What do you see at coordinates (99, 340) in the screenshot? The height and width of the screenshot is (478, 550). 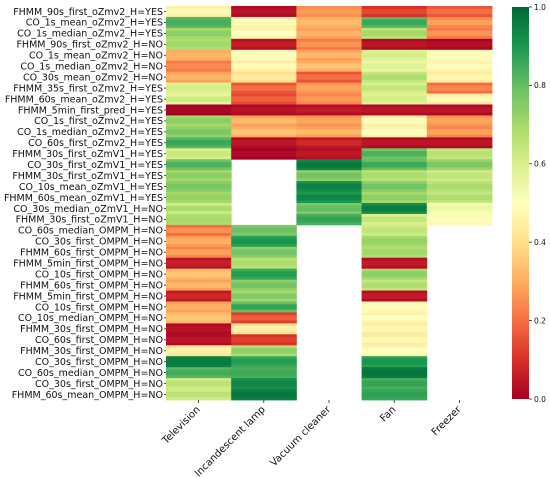 I see `row-label: CO_60s_first_OMPM_H=NO` at bounding box center [99, 340].